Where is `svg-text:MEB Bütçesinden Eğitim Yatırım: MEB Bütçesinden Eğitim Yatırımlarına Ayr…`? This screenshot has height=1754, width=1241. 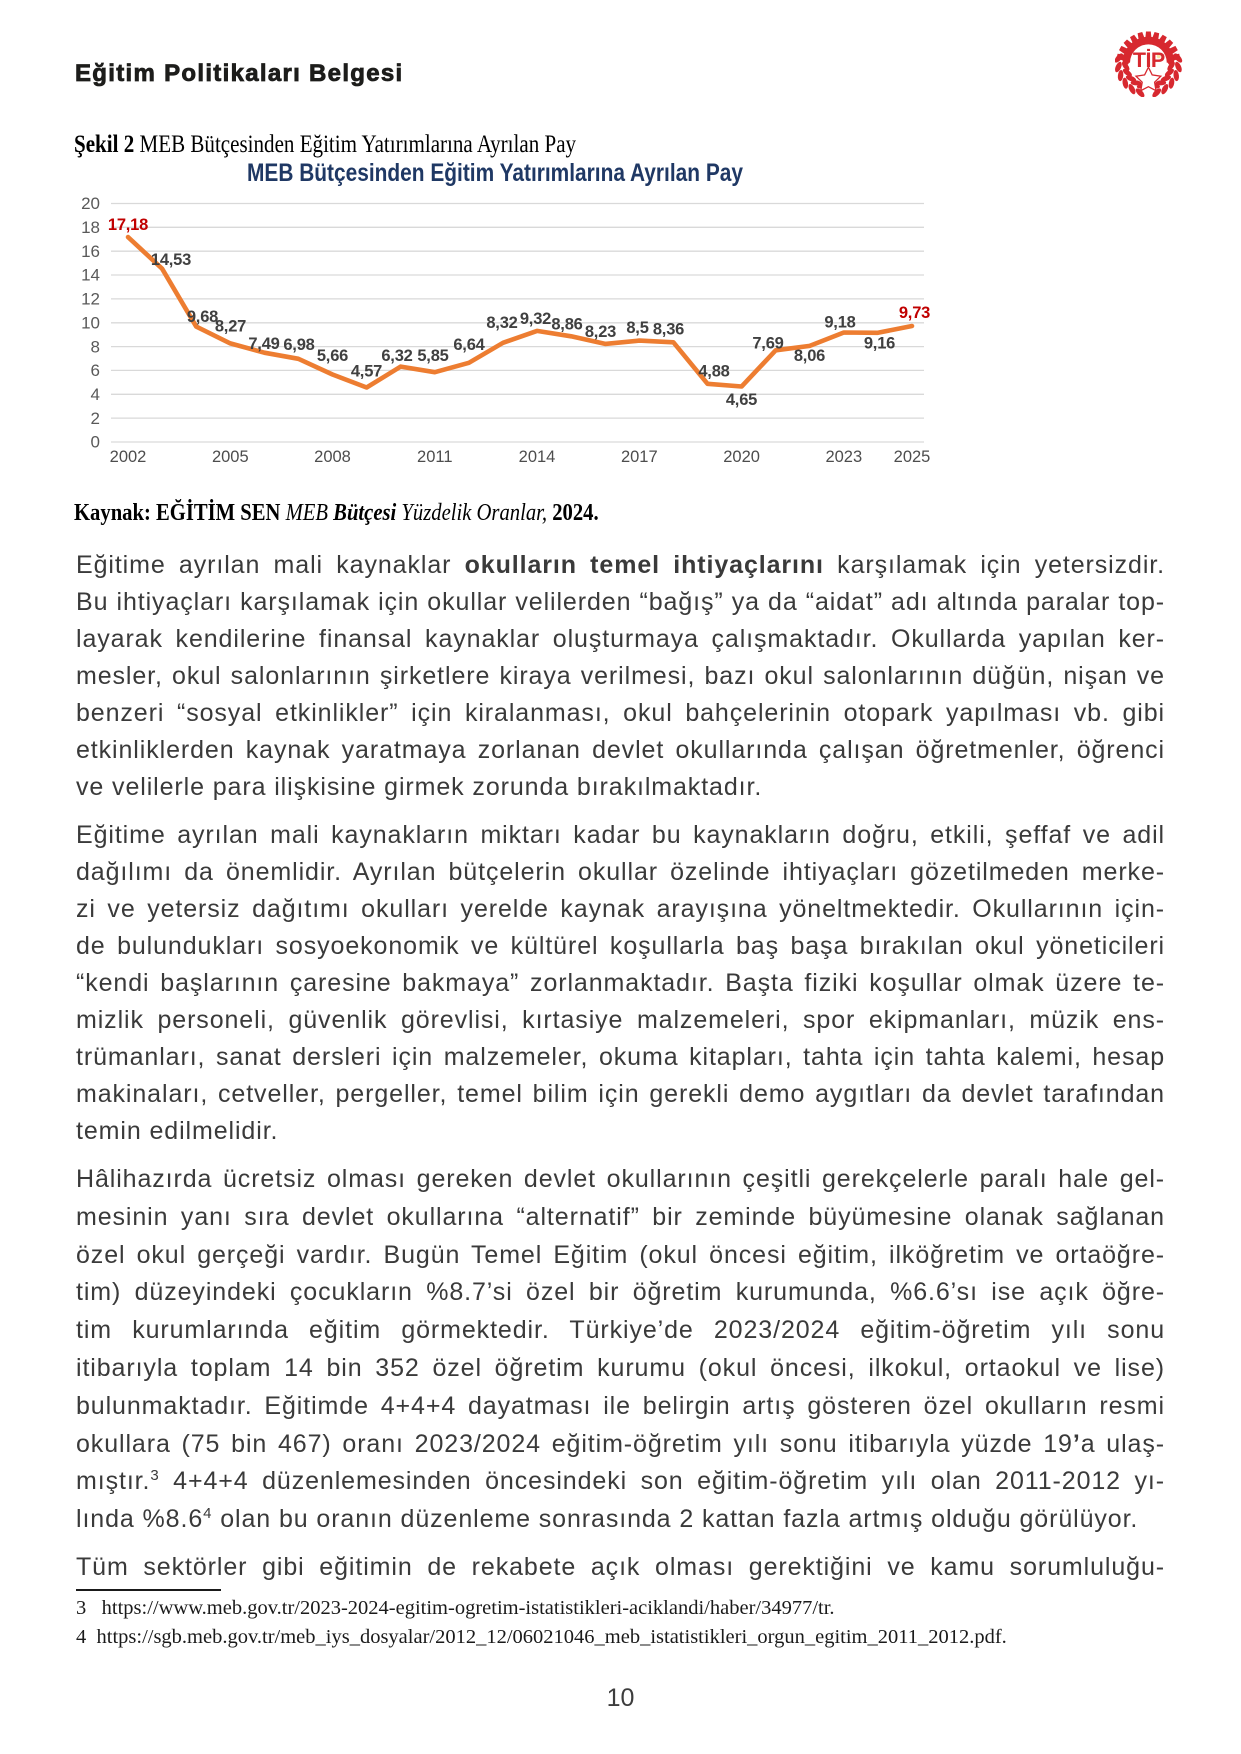 svg-text:MEB Bütçesinden Eğitim Yatırım: MEB Bütçesinden Eğitim Yatırımlarına Ayr… is located at coordinates (495, 173).